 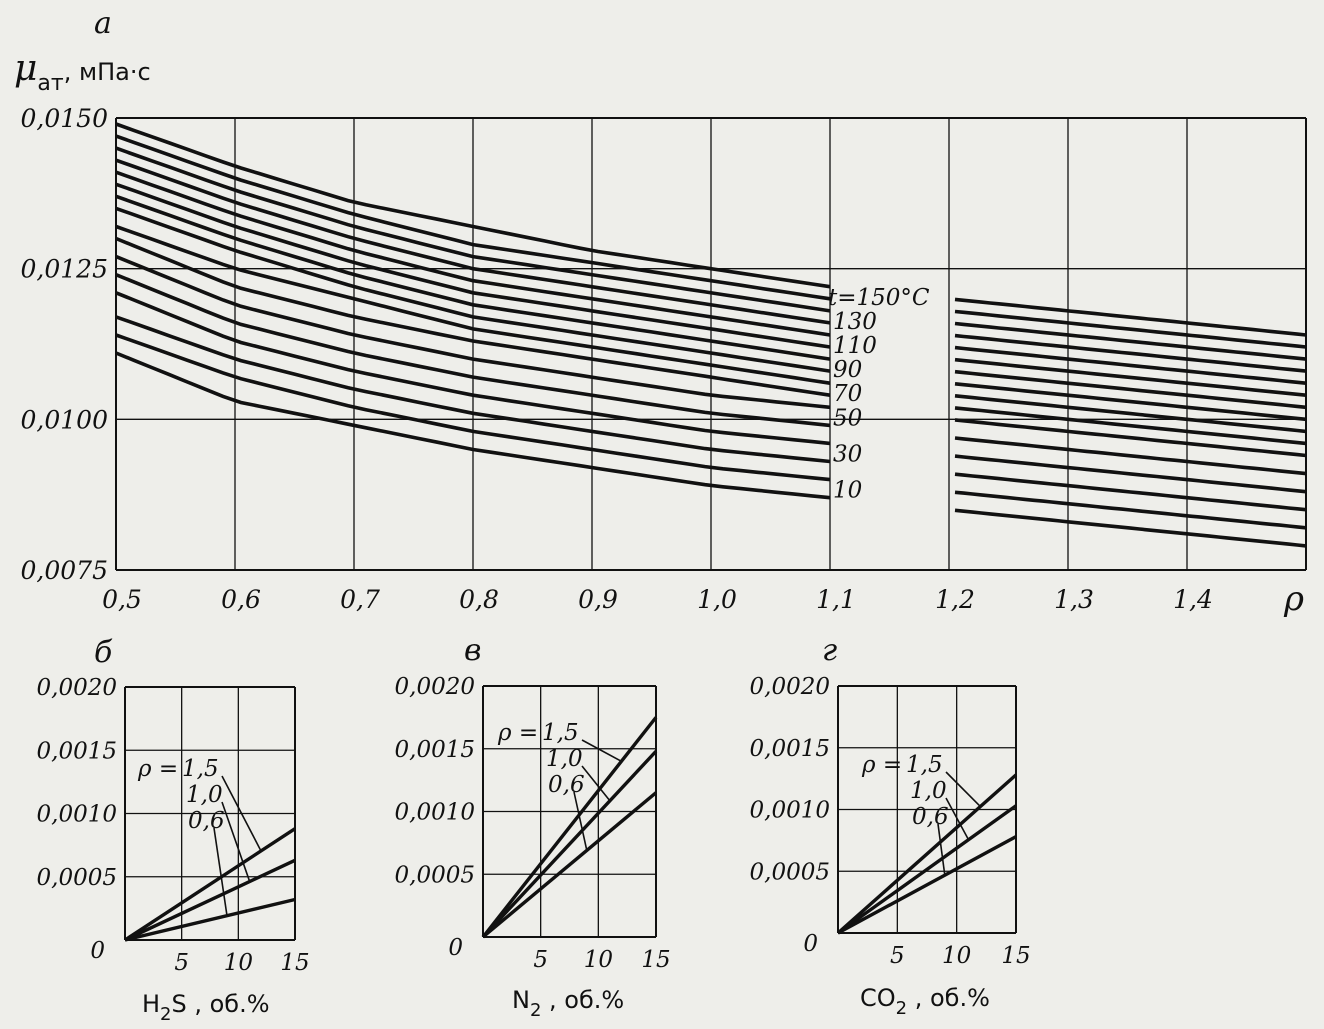 I want to click on x-tick-label: 0,5, so click(x=122, y=599).